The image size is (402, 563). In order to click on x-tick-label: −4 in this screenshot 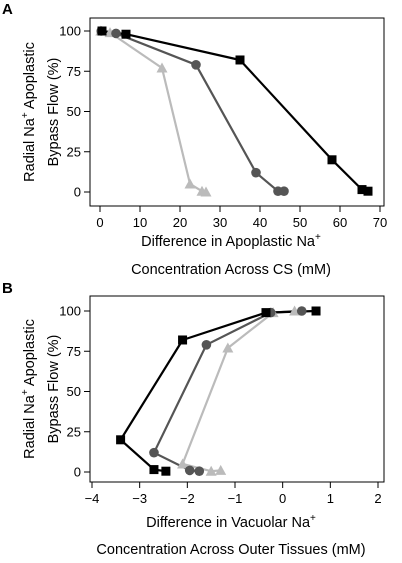, I will do `click(92, 498)`.